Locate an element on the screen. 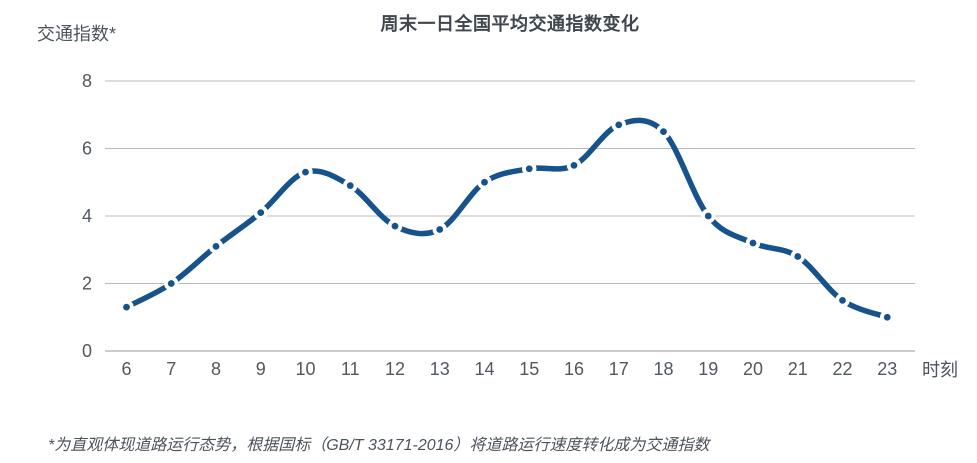 The image size is (977, 463). chart-title: 周末一日全国平均交通指数变化 is located at coordinates (510, 24).